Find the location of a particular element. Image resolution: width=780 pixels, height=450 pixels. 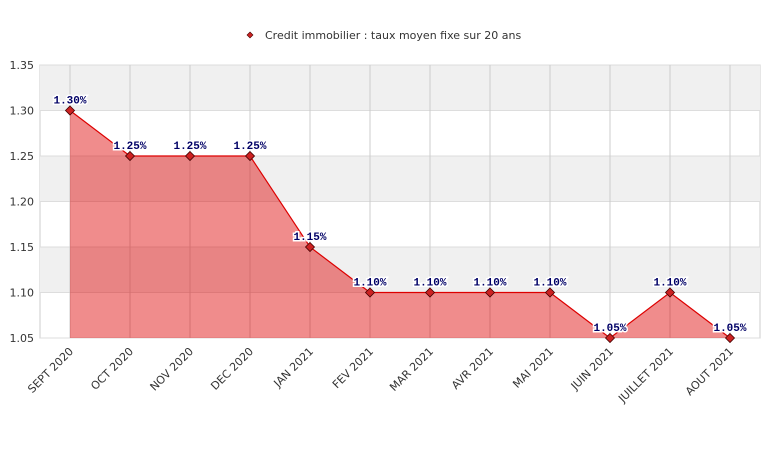

x-tick-label: MAI 2021 is located at coordinates (533, 368).